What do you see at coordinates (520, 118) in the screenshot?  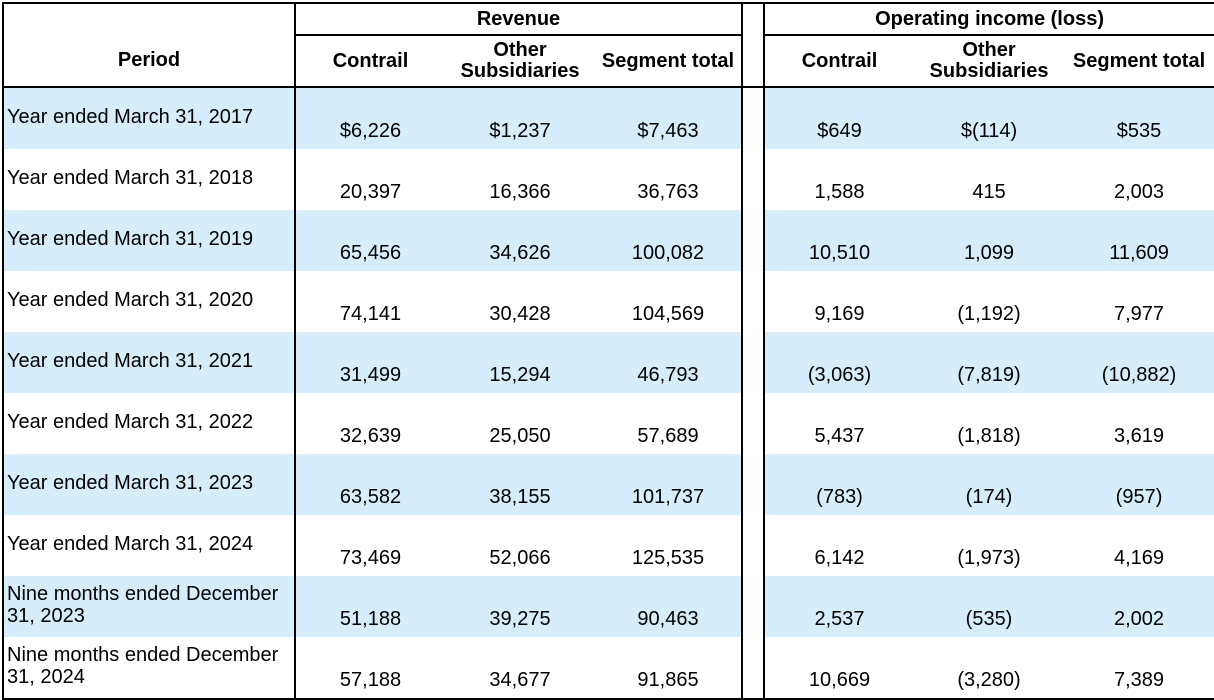 I see `revenue-other-subsidiaries-cell: $1,237` at bounding box center [520, 118].